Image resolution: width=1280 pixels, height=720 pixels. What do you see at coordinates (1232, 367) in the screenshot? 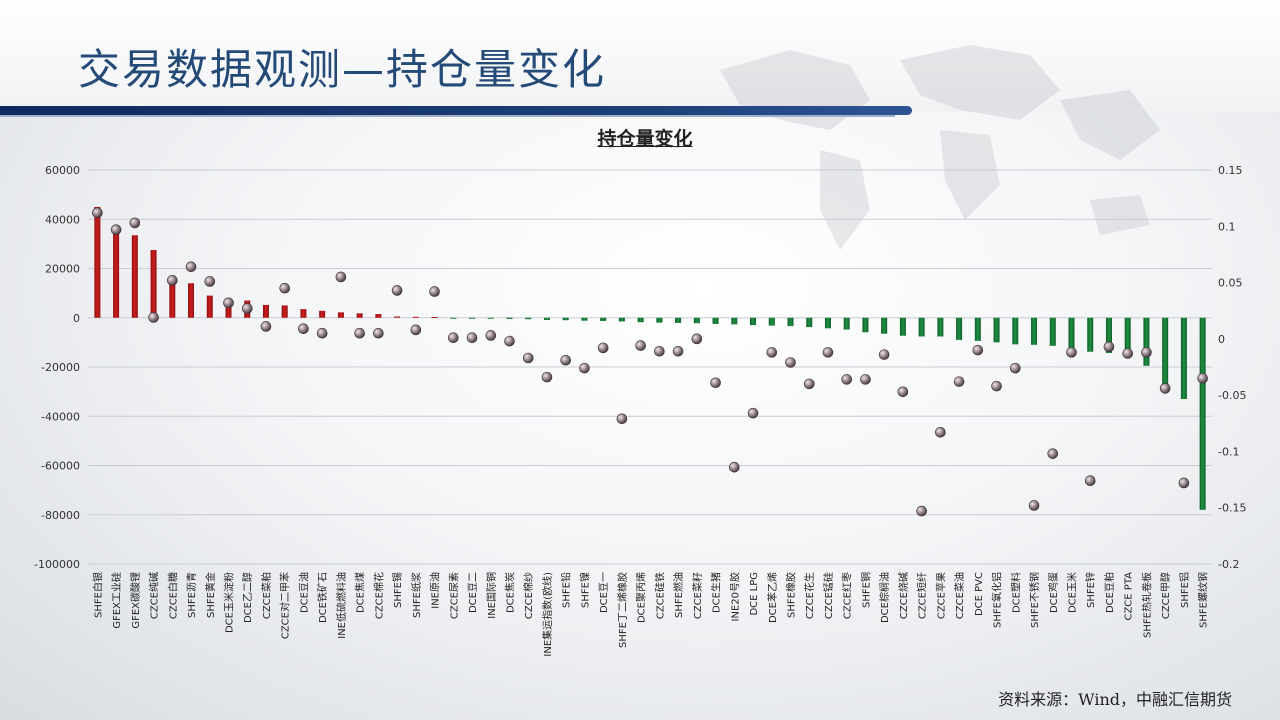
I see `right-axis-ticks: 0.15 0.1 0.05 0 -0.05 -0.1 -0.15 -0.2` at bounding box center [1232, 367].